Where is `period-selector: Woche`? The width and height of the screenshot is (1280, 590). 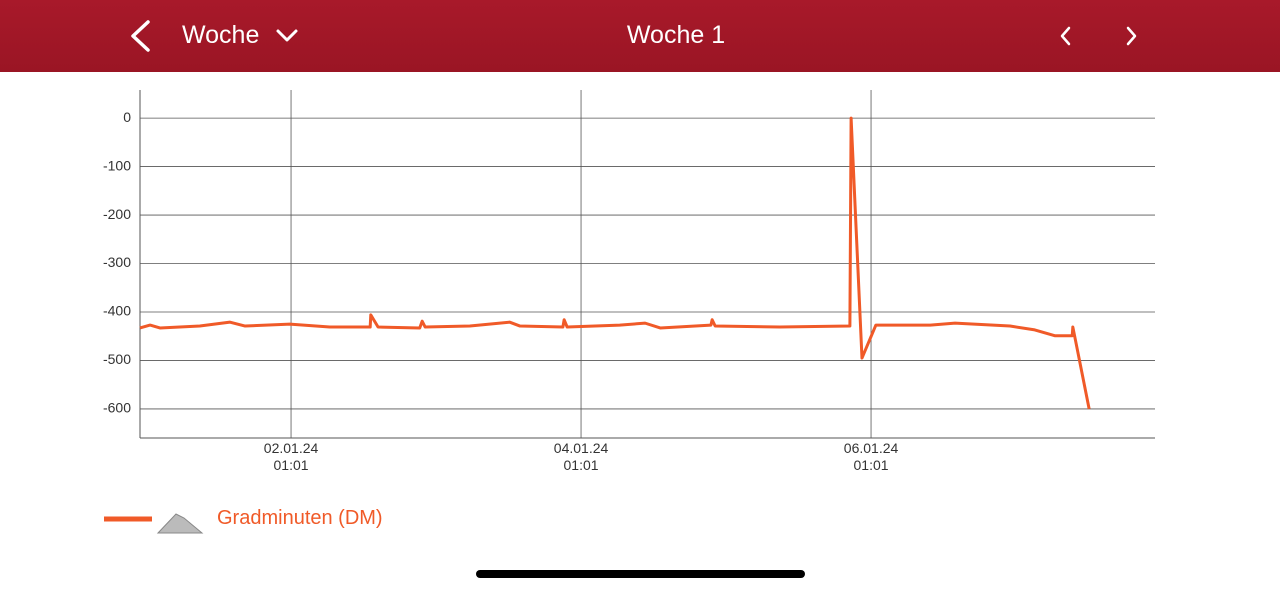
period-selector: Woche is located at coordinates (221, 35).